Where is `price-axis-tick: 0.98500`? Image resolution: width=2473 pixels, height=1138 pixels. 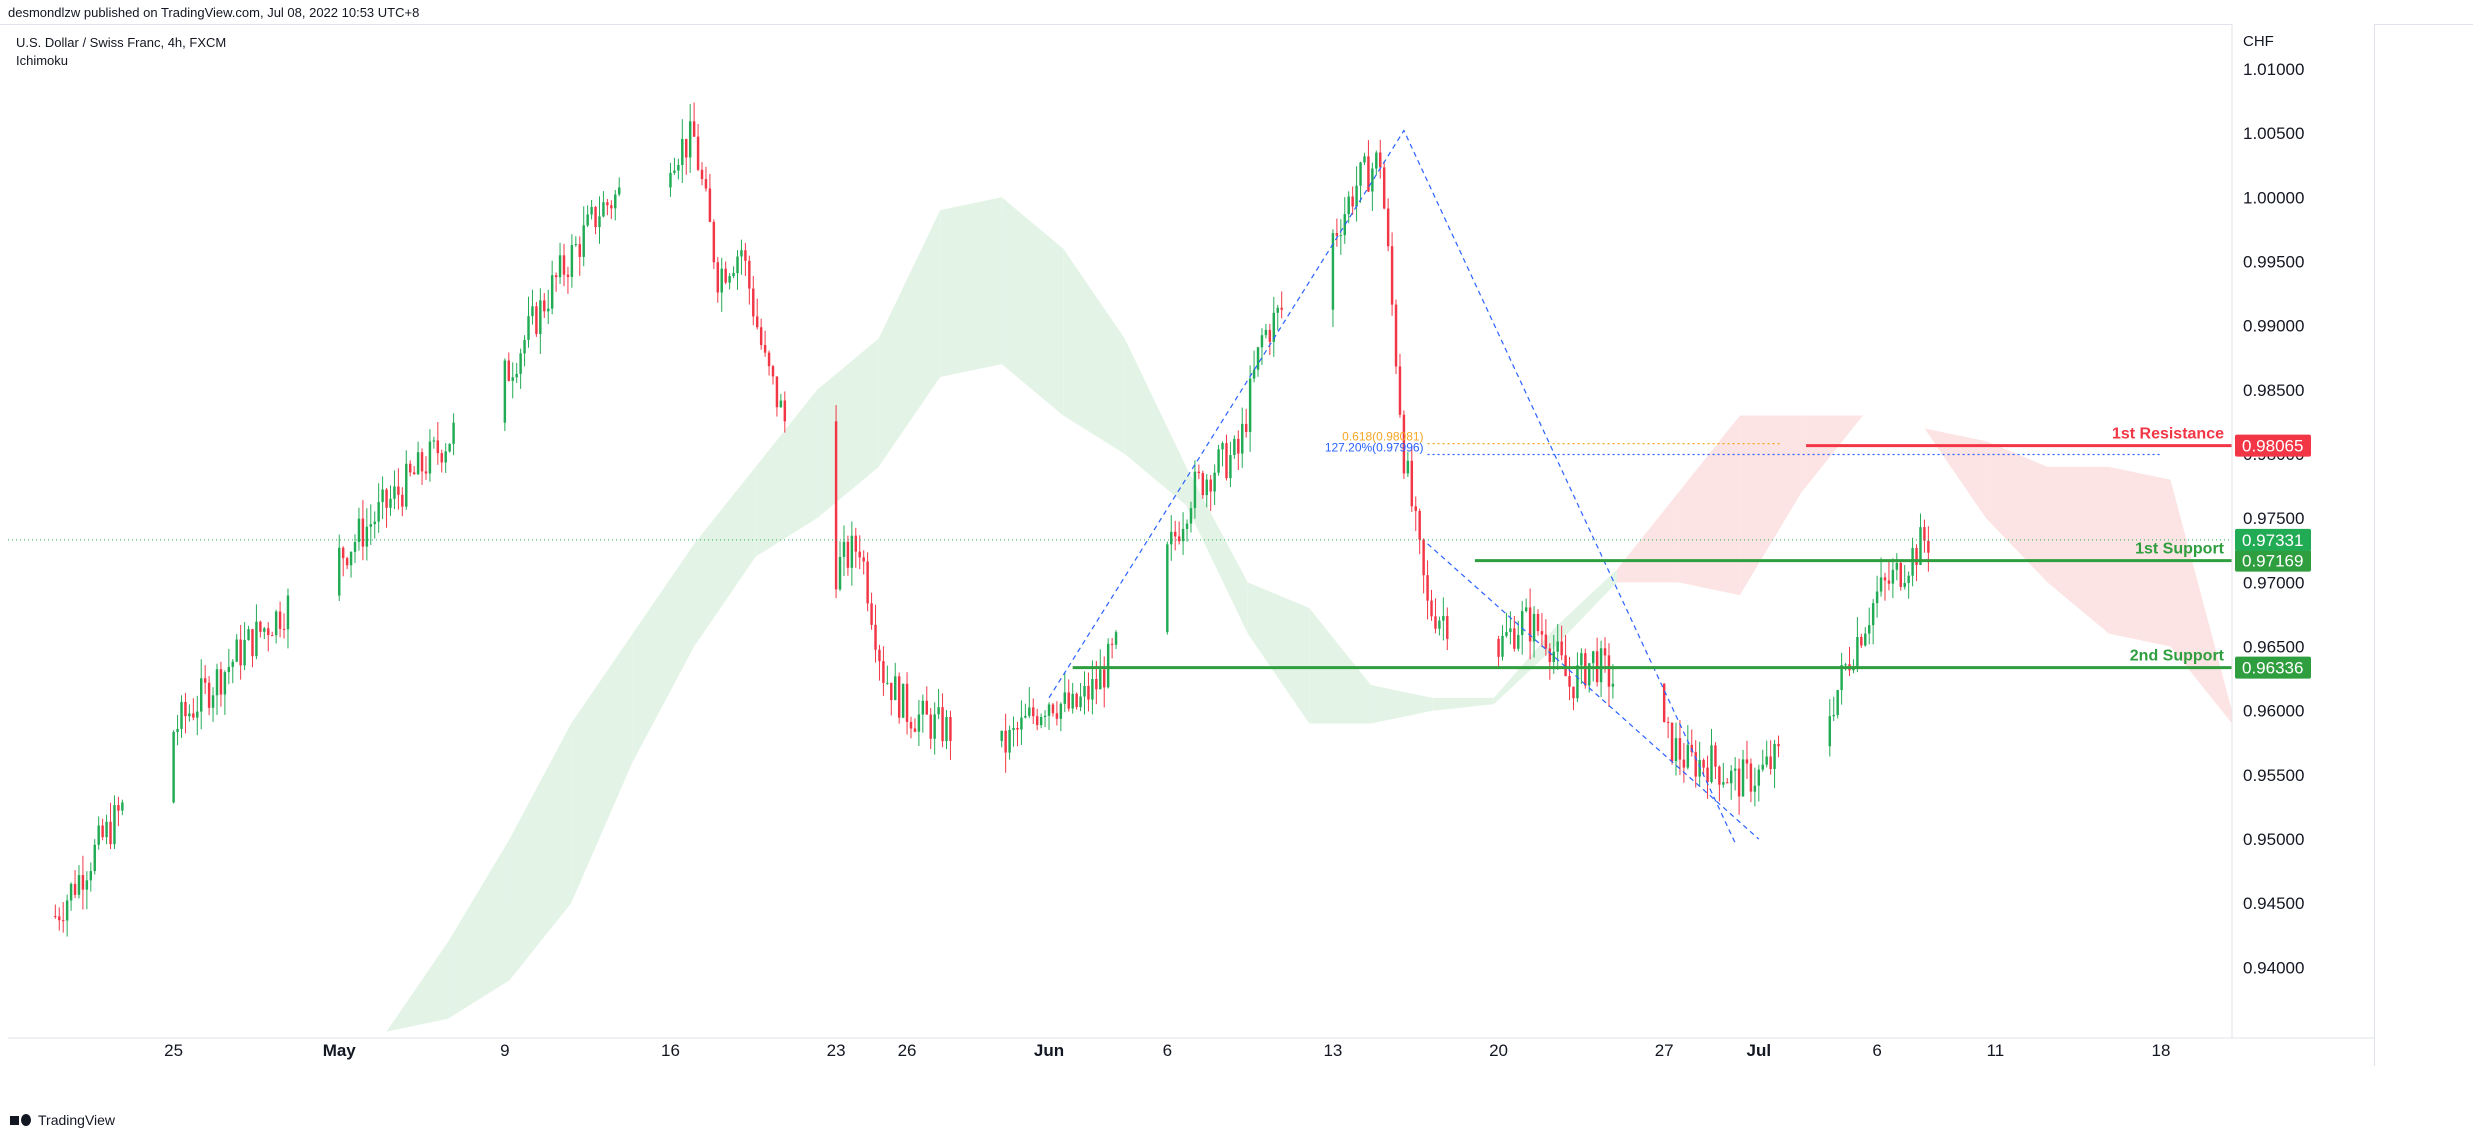
price-axis-tick: 0.98500 is located at coordinates (2273, 390).